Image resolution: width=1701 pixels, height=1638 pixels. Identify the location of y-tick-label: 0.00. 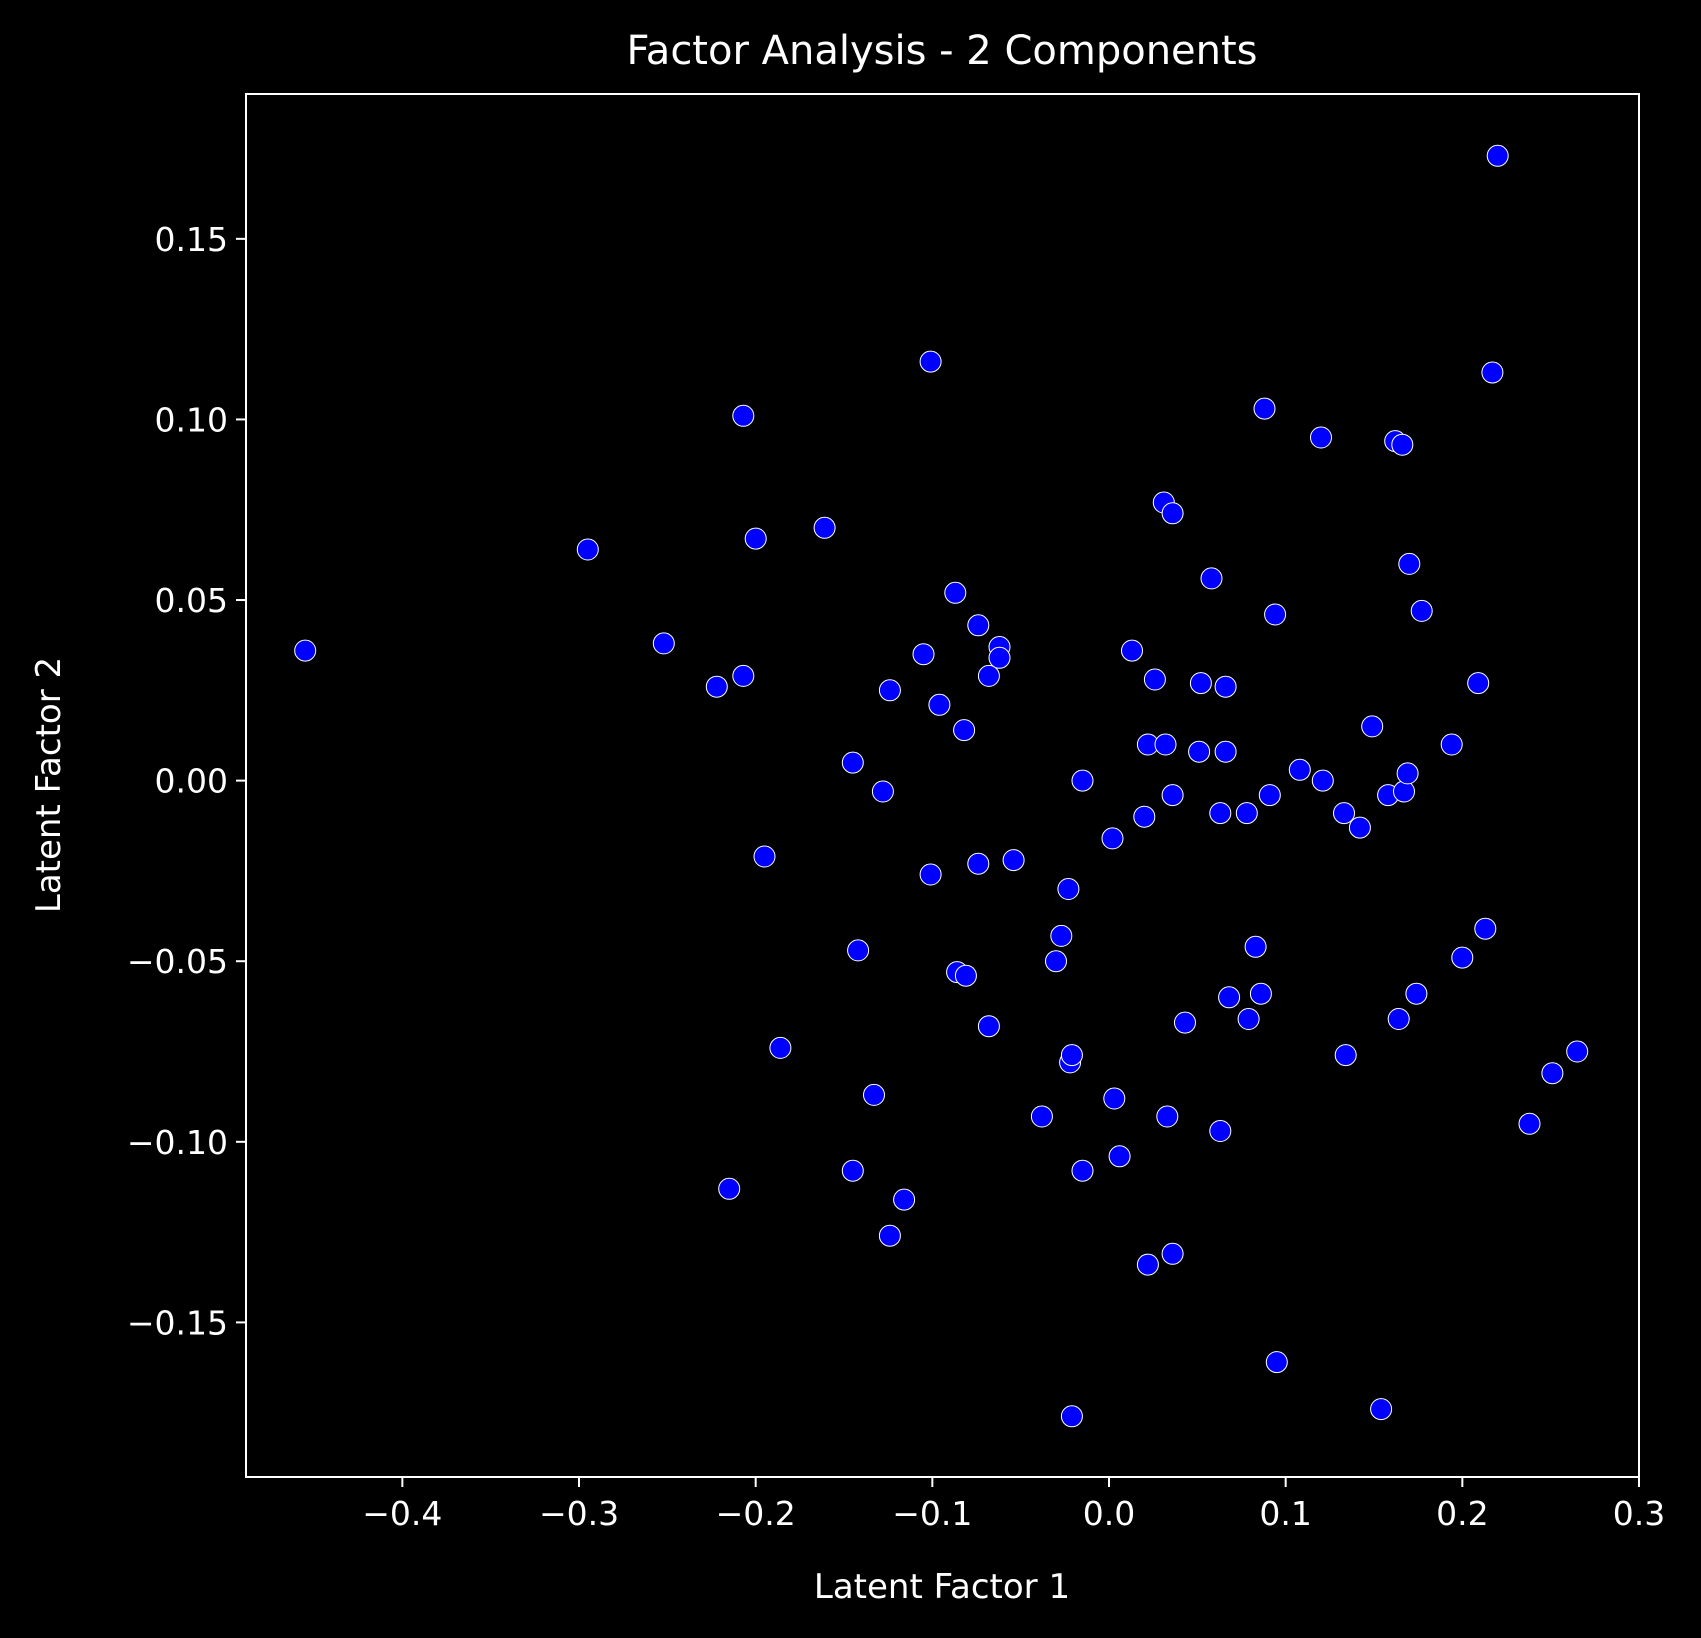
(191, 781).